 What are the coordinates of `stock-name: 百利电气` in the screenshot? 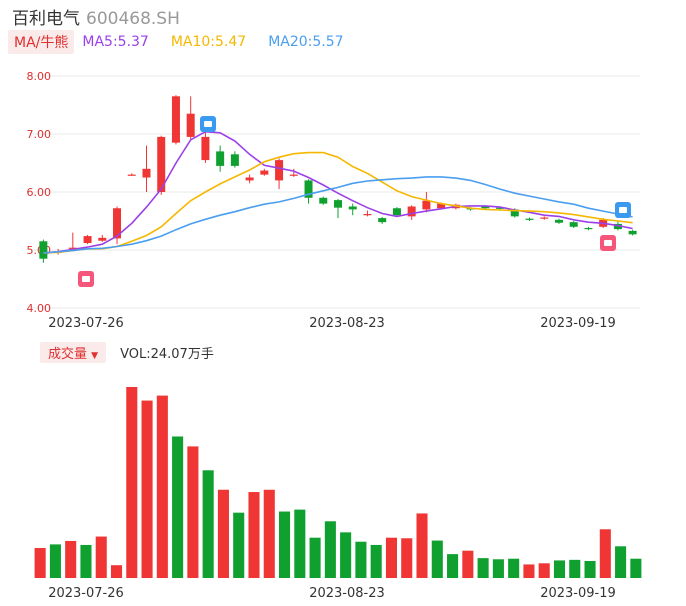 It's located at (46, 19).